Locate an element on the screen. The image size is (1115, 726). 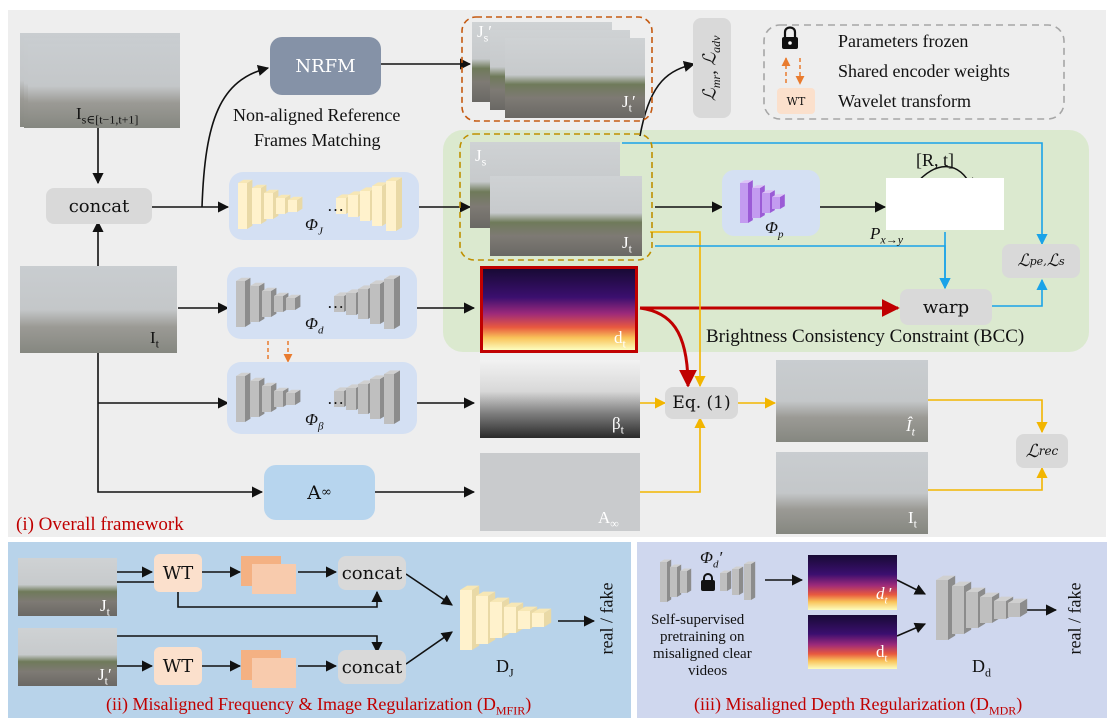
js-label: Js is located at coordinates (481, 157).